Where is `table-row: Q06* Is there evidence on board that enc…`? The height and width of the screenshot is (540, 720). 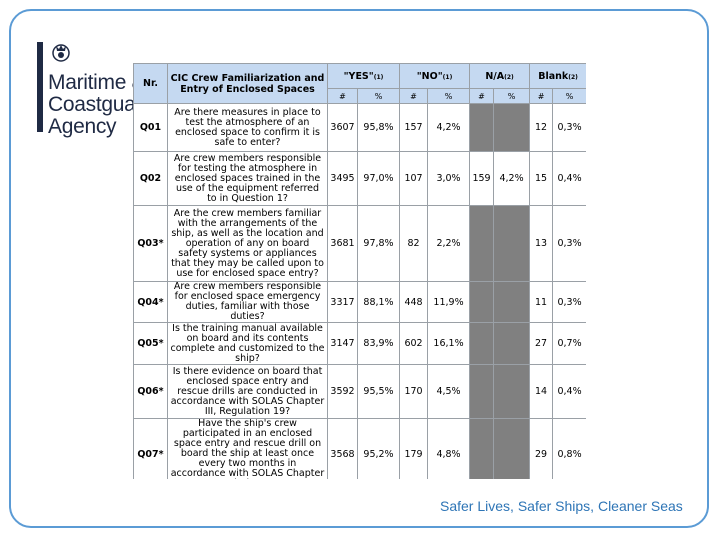
table-row: Q06* Is there evidence on board that enc… is located at coordinates (359, 391).